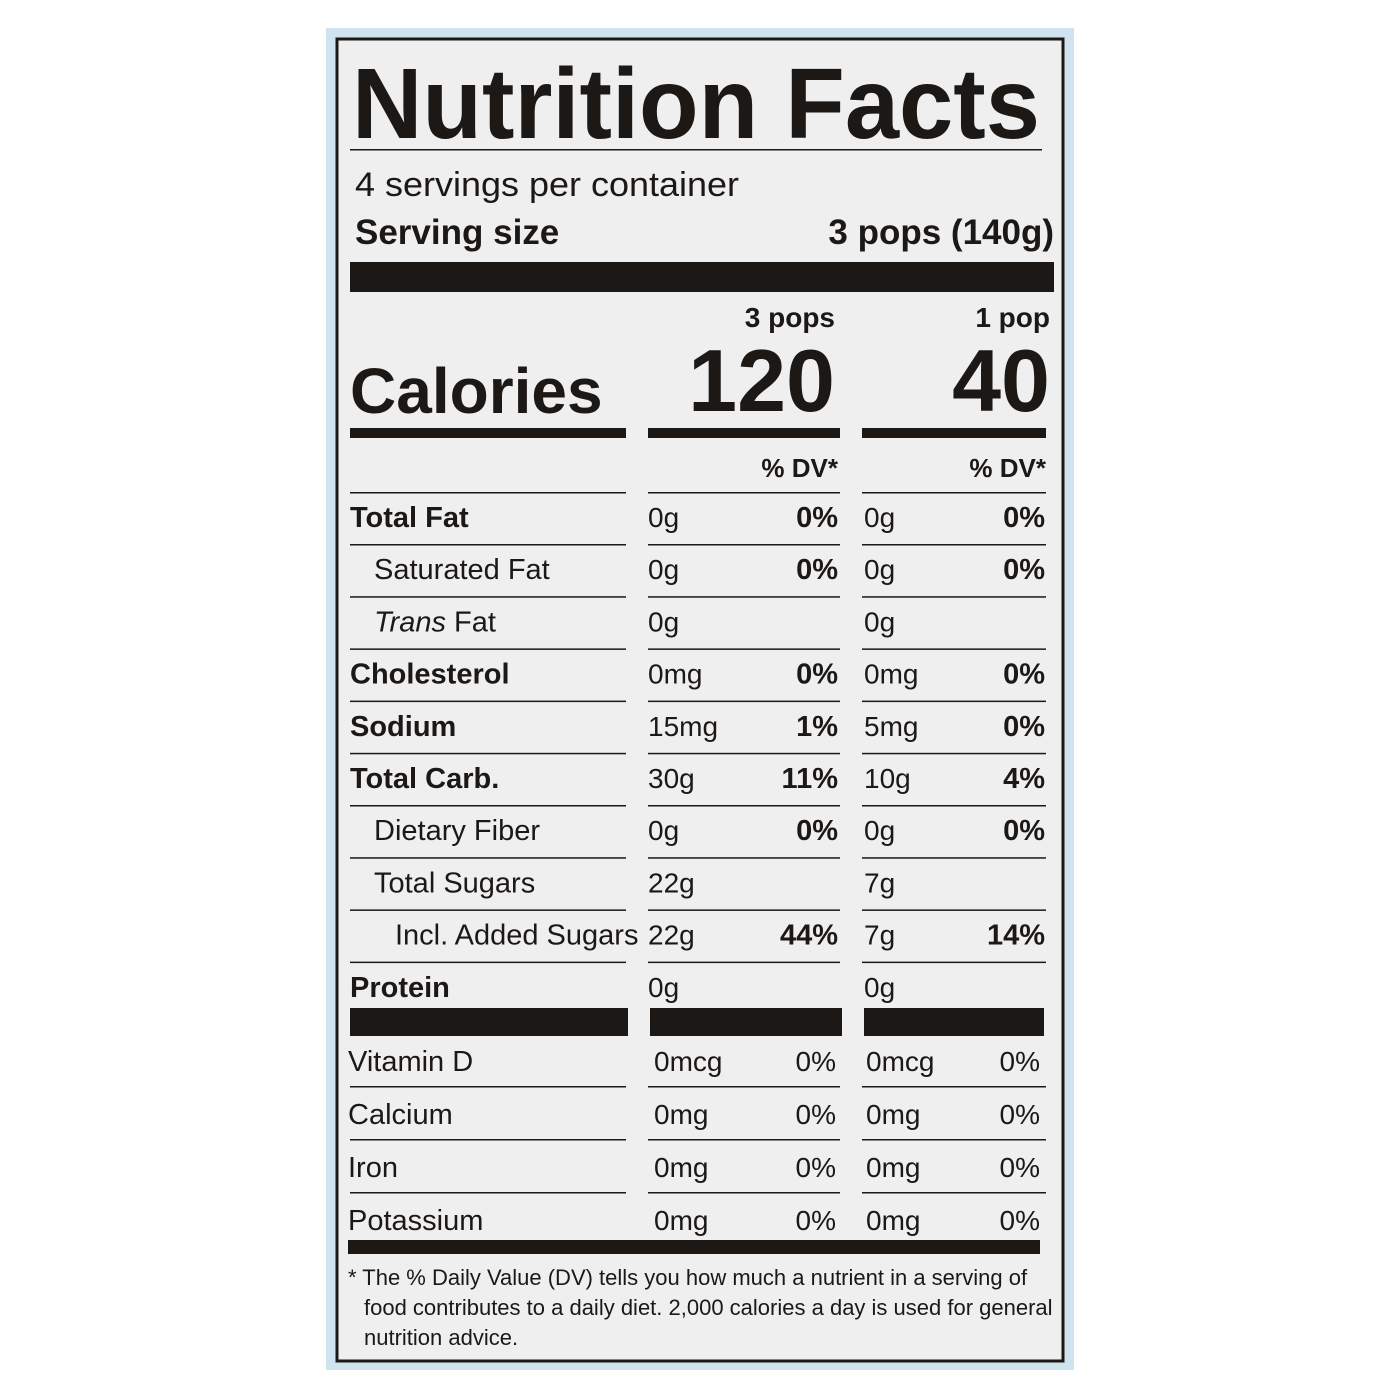  Describe the element at coordinates (810, 779) in the screenshot. I see `daily-value: 11%` at that location.